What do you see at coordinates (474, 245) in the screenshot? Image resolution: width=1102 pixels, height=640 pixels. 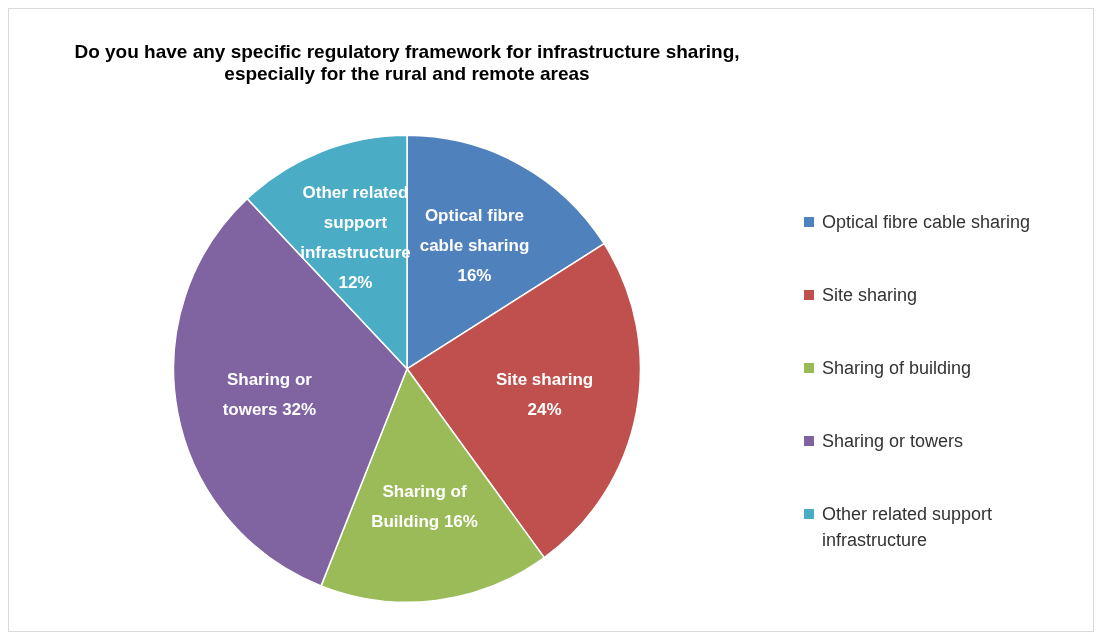 I see `data-label: Optical fibre cable sharing 16%` at bounding box center [474, 245].